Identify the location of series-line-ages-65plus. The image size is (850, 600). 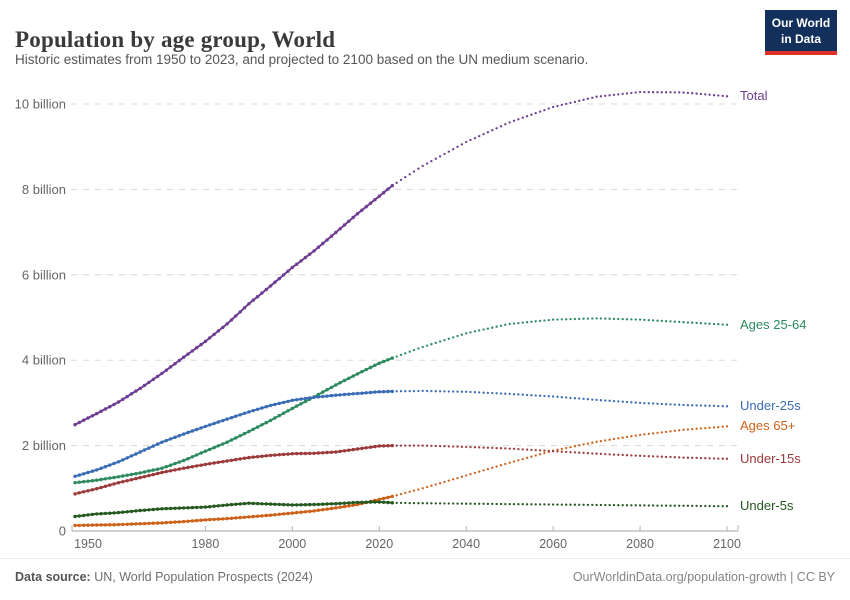
(401, 476).